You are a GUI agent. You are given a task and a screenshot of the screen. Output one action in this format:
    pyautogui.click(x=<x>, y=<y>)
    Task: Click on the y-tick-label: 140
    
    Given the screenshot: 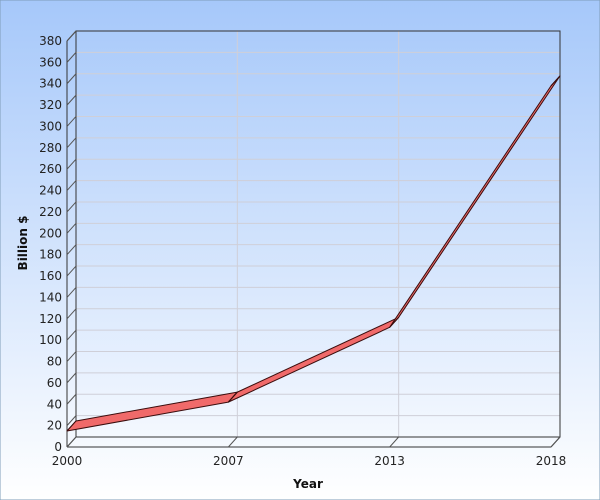 What is the action you would take?
    pyautogui.click(x=50, y=297)
    